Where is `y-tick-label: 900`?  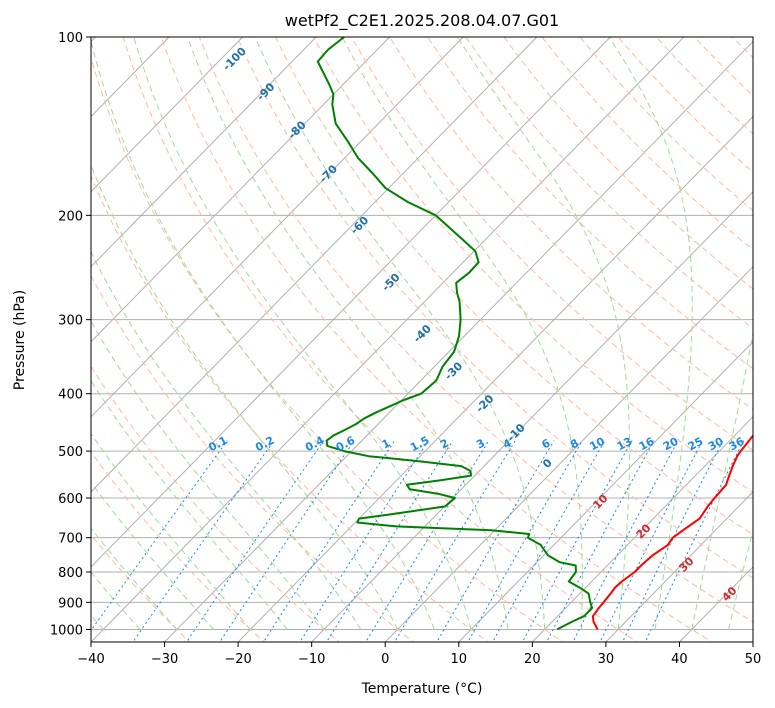
y-tick-label: 900 is located at coordinates (70, 603).